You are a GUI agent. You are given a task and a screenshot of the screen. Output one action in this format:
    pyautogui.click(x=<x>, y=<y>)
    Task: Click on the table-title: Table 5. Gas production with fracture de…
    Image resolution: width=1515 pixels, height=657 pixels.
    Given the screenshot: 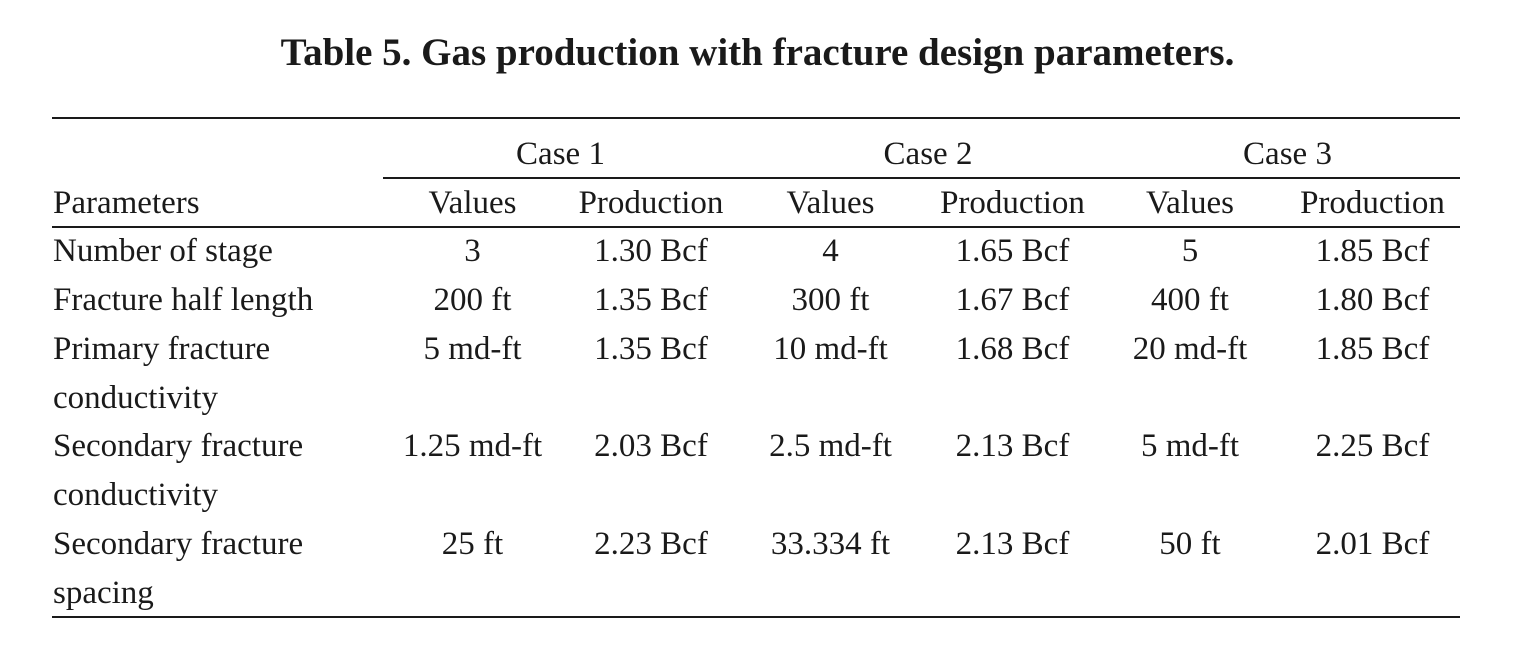 What is the action you would take?
    pyautogui.click(x=757, y=52)
    